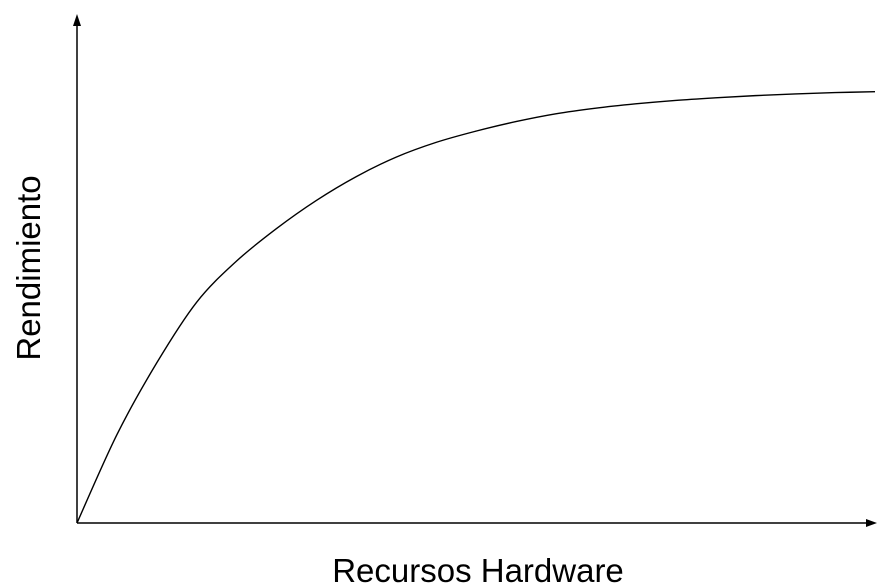 The width and height of the screenshot is (877, 588). Describe the element at coordinates (478, 570) in the screenshot. I see `x-axis-title: Recursos Hardware` at that location.